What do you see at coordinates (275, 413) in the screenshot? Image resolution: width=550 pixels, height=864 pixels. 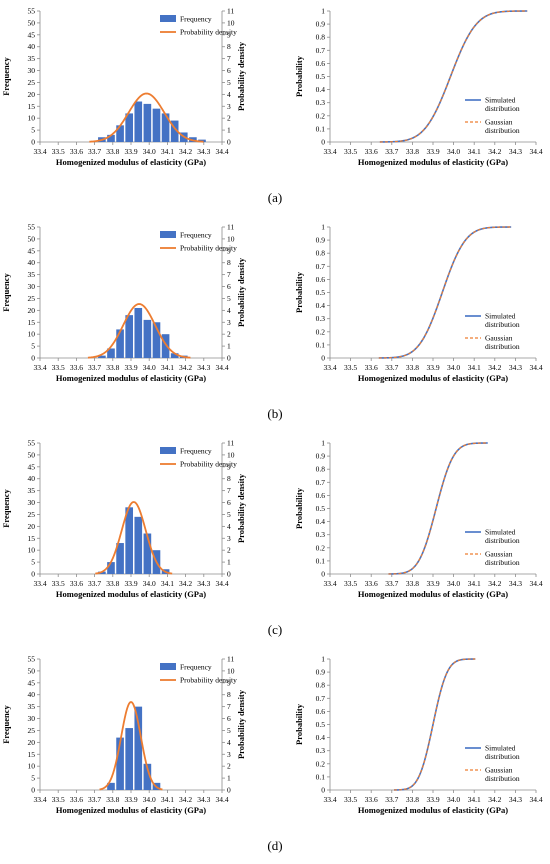 I see `panel-label-b: (b)` at bounding box center [275, 413].